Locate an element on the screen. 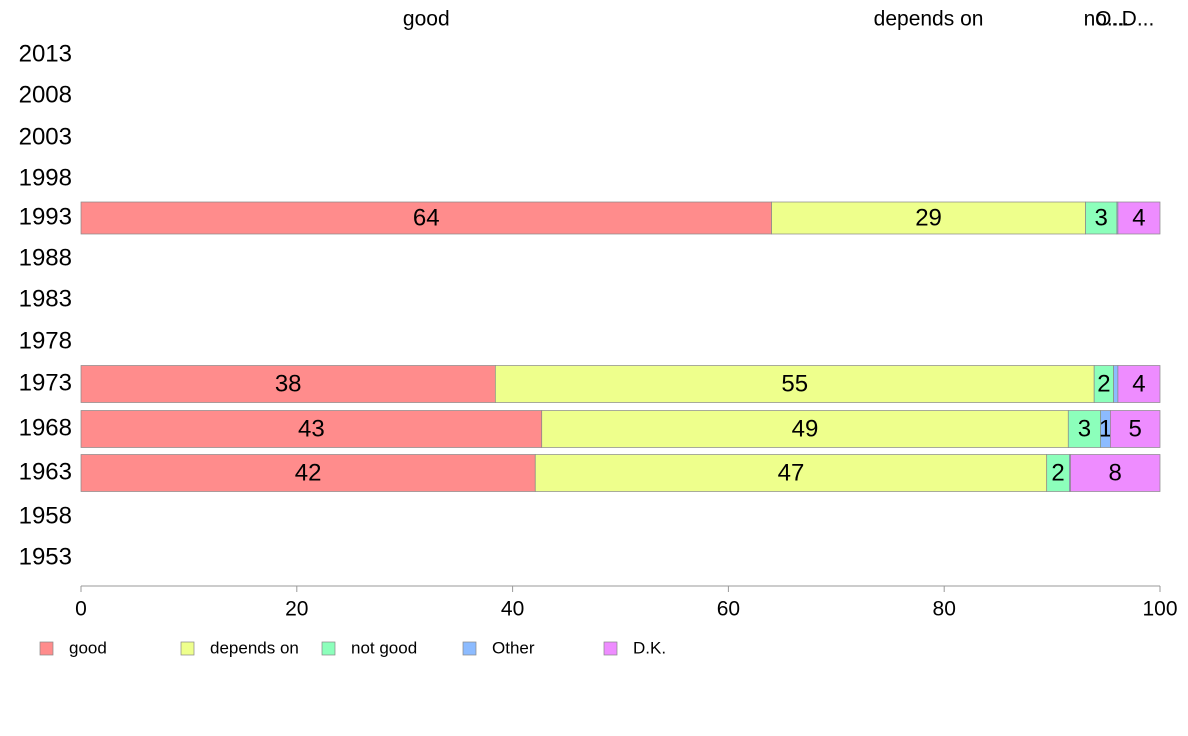 Image resolution: width=1188 pixels, height=736 pixels. year-label: 2008 is located at coordinates (45, 94).